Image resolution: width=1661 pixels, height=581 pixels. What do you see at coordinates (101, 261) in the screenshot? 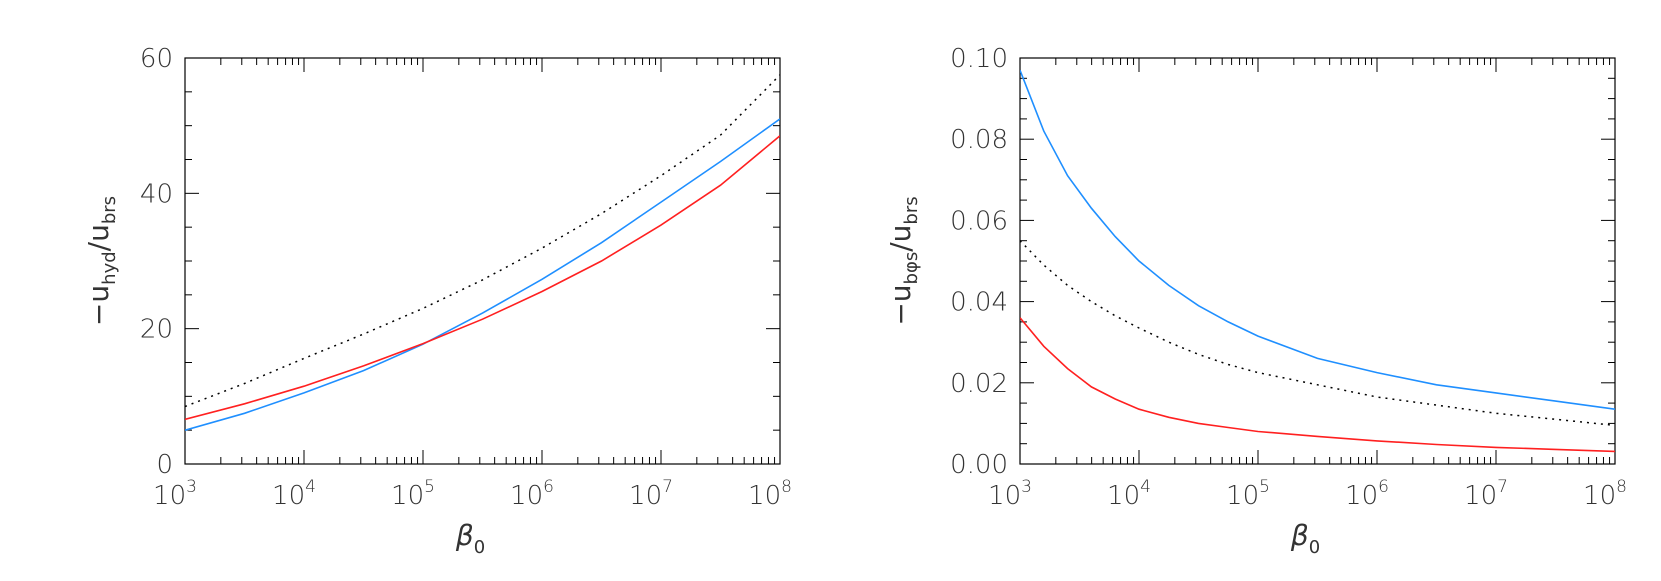
I see `y-axis-title: −uhyd/ubrs` at bounding box center [101, 261].